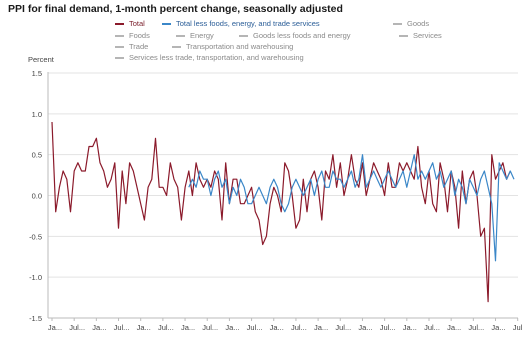 The image size is (522, 340). I want to click on y-axis-title: Percent, so click(41, 59).